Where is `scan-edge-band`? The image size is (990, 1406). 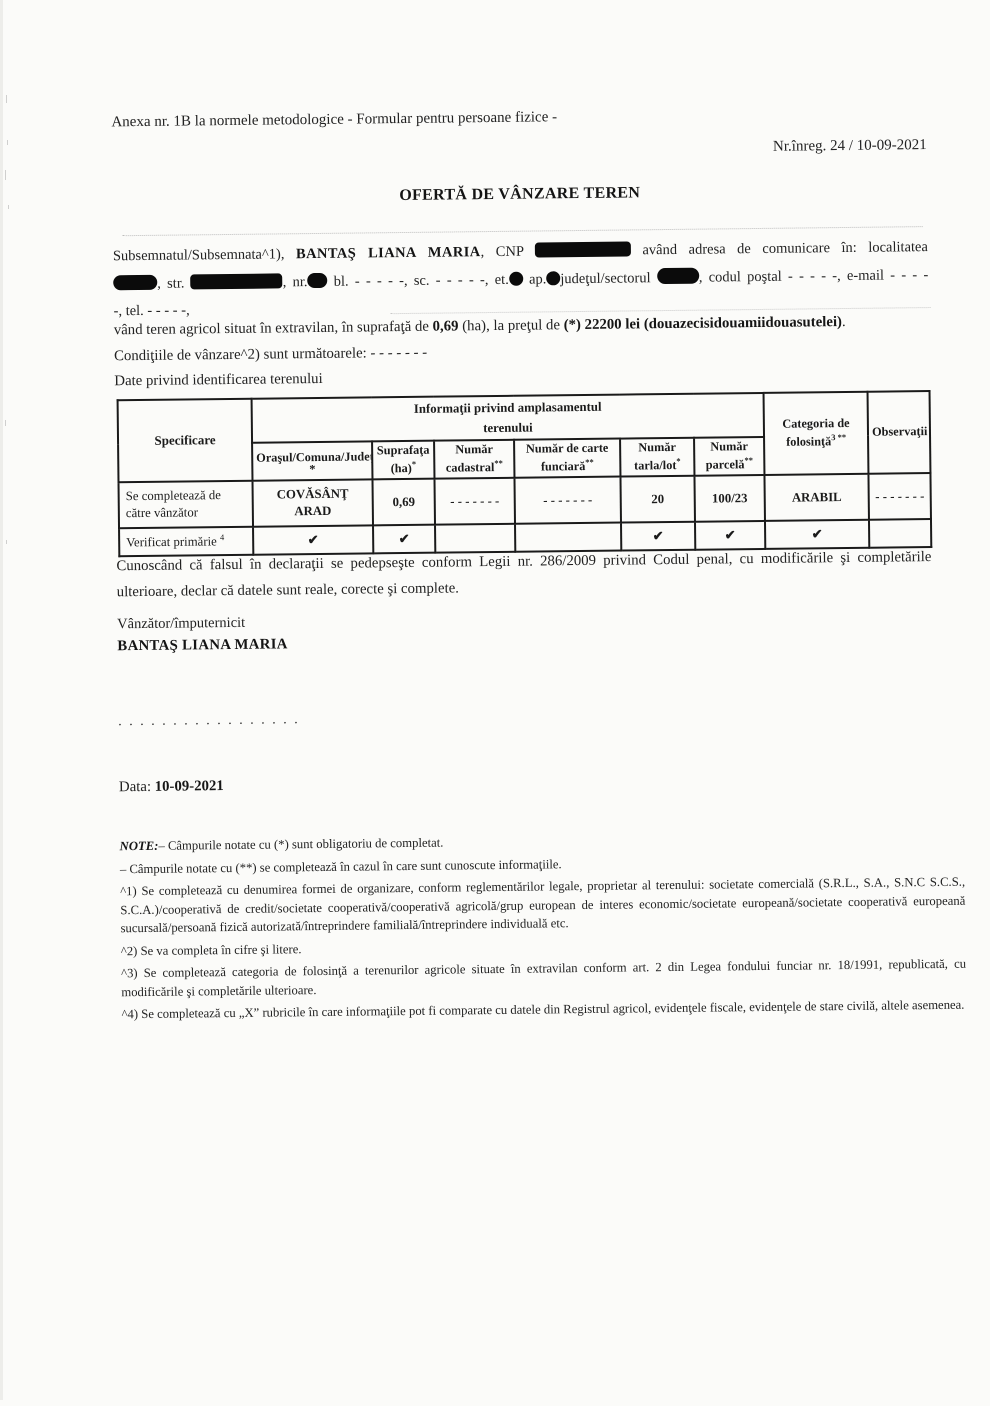 scan-edge-band is located at coordinates (1, 700).